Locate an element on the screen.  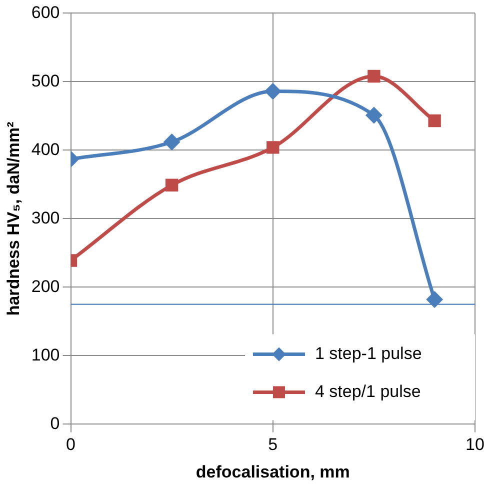
legend-label: 1 step-1 pulse is located at coordinates (368, 353).